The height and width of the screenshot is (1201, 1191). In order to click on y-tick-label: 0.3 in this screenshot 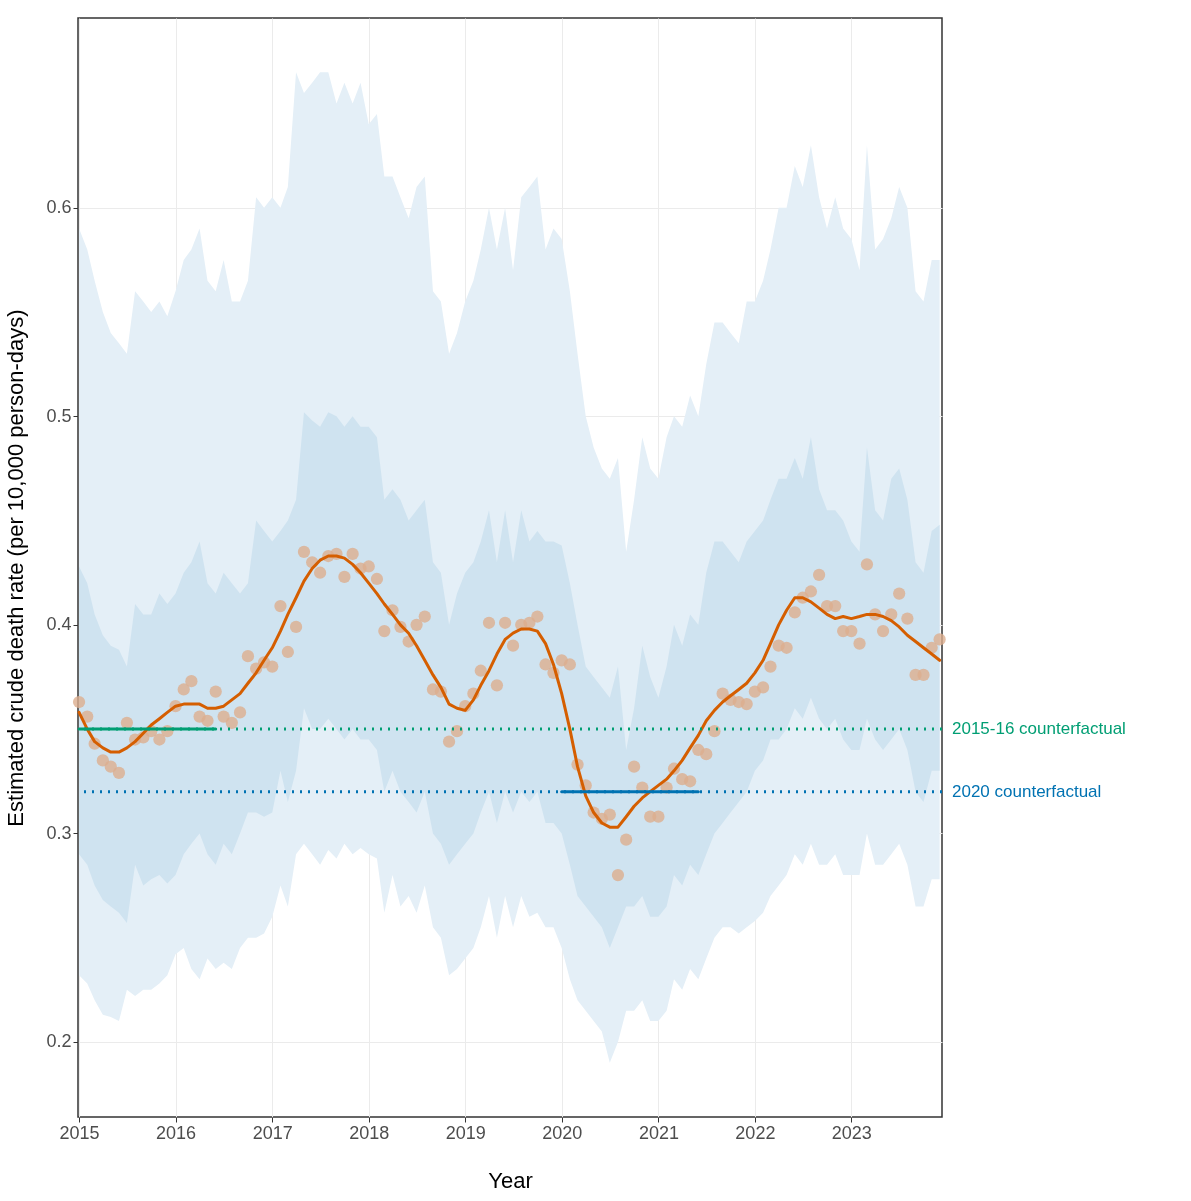, I will do `click(59, 832)`.